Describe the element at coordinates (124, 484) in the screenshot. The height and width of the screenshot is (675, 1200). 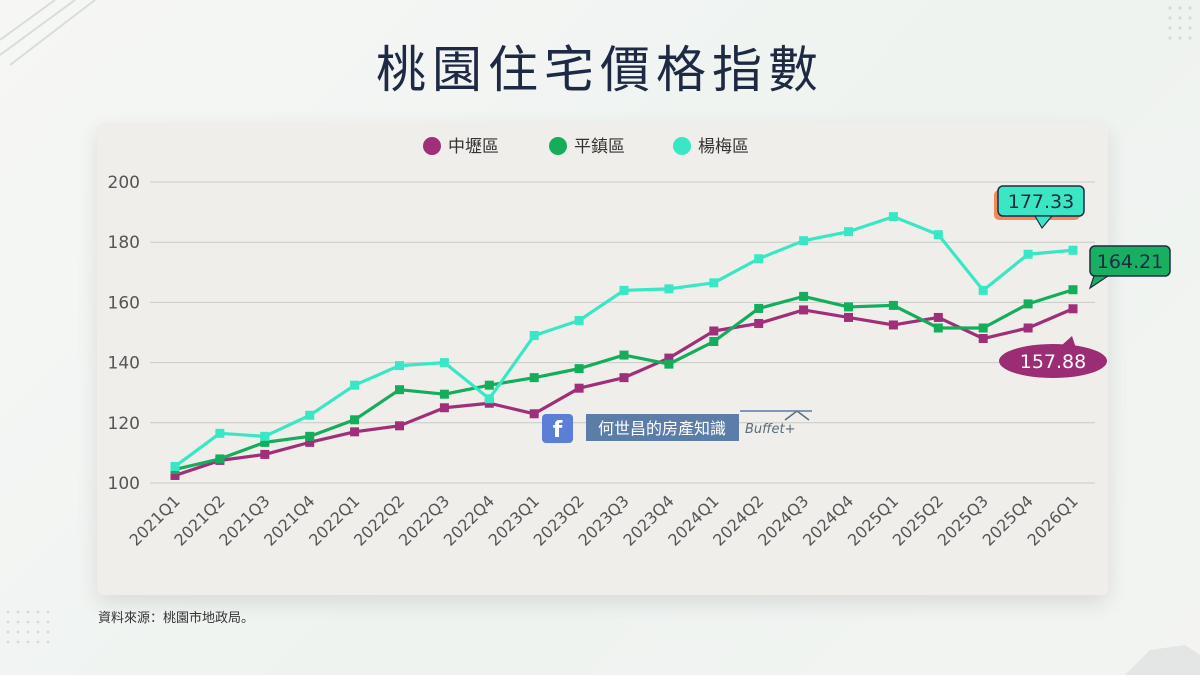
I see `y-tick-label: 100` at that location.